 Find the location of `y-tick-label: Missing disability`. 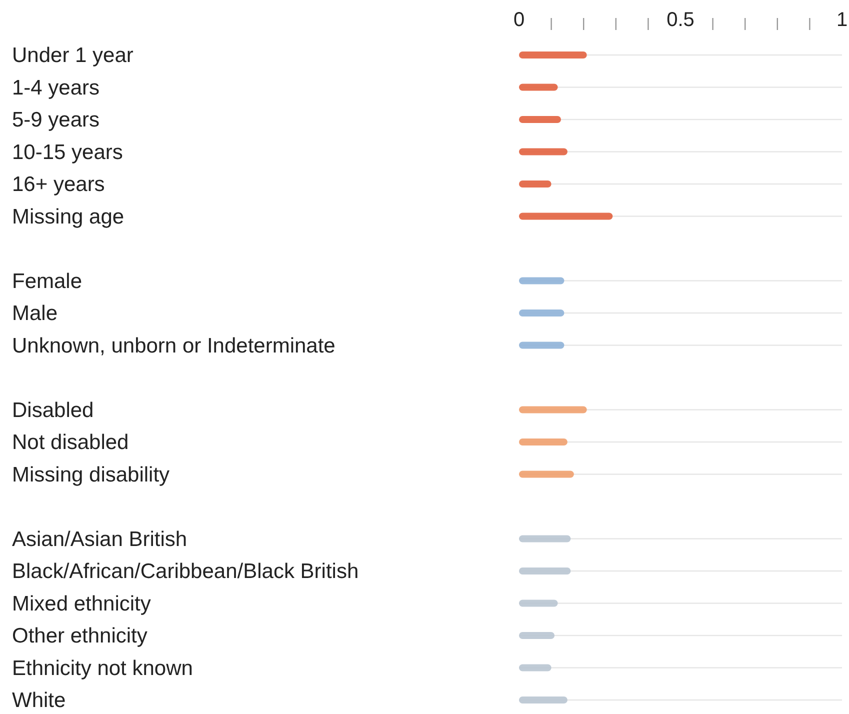

y-tick-label: Missing disability is located at coordinates (91, 474).